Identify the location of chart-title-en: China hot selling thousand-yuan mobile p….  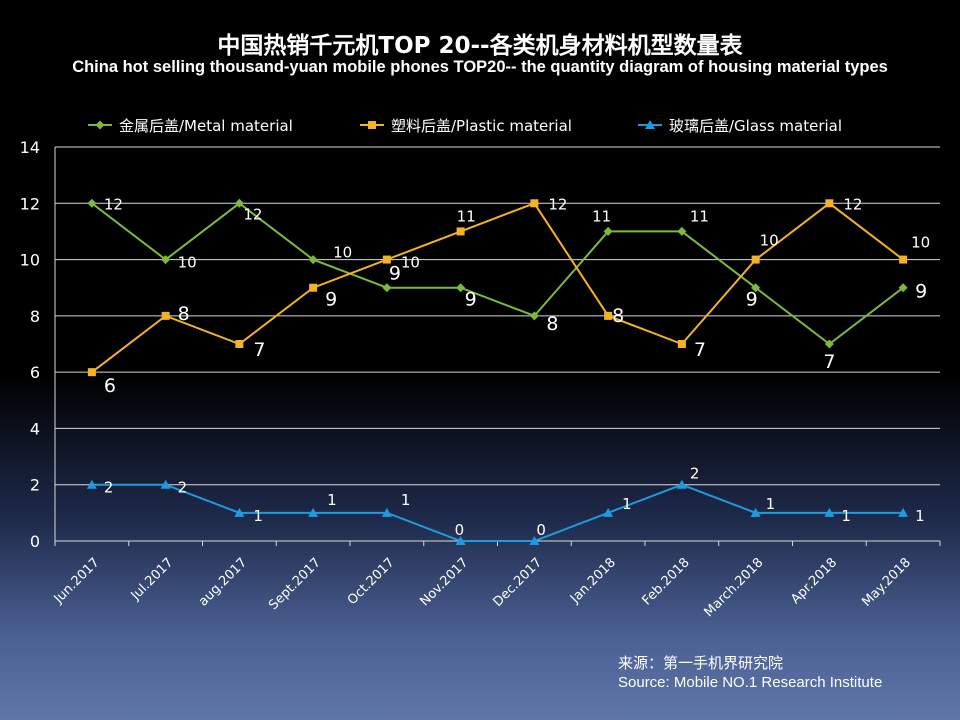
(480, 67).